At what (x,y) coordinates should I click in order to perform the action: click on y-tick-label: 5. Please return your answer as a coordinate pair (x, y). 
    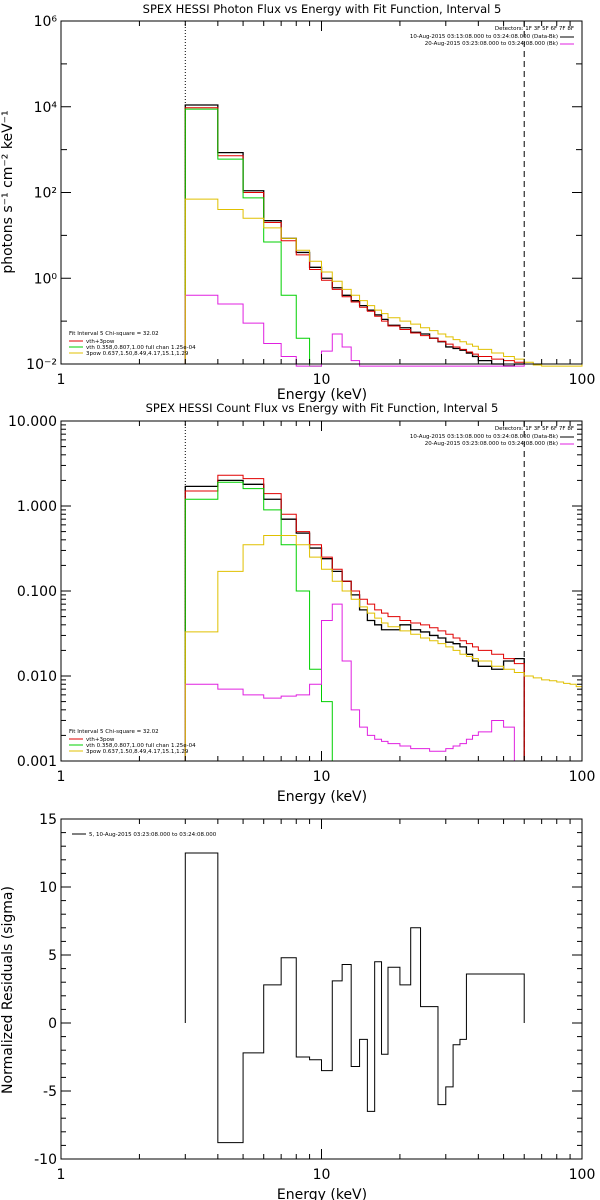
    Looking at the image, I should click on (52, 956).